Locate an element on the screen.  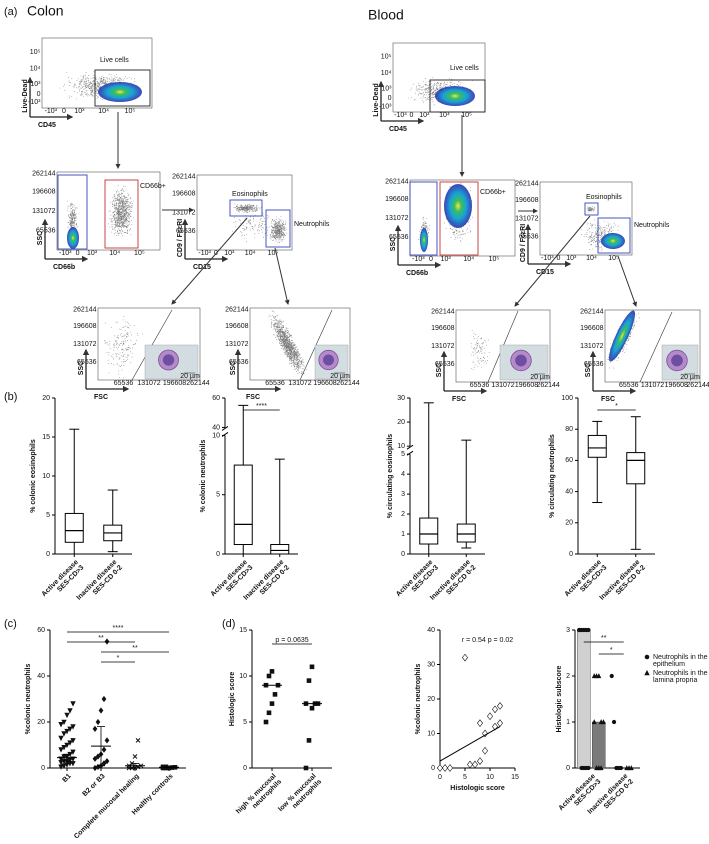
x-tick-label: -10³ is located at coordinates (547, 258).